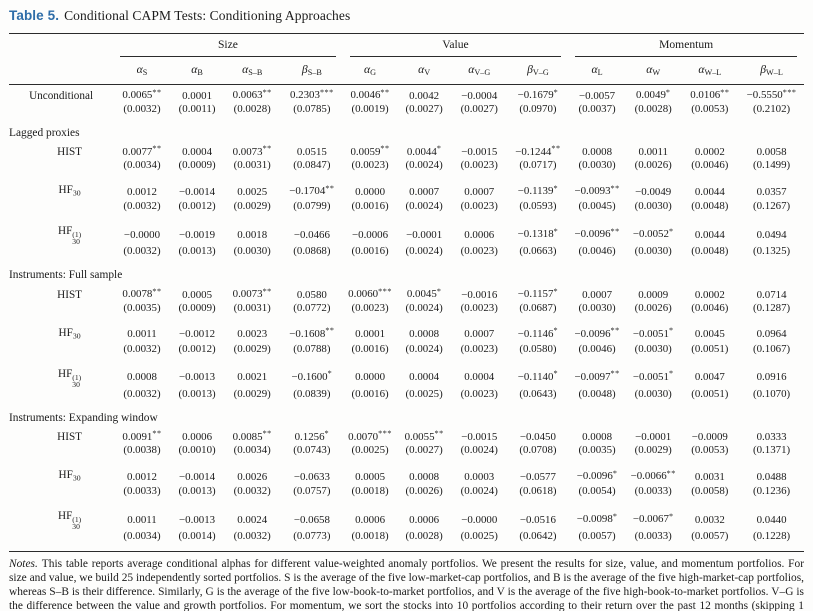 This screenshot has width=813, height=611. Describe the element at coordinates (479, 95) in the screenshot. I see `cell-estimate: −0.0004` at that location.